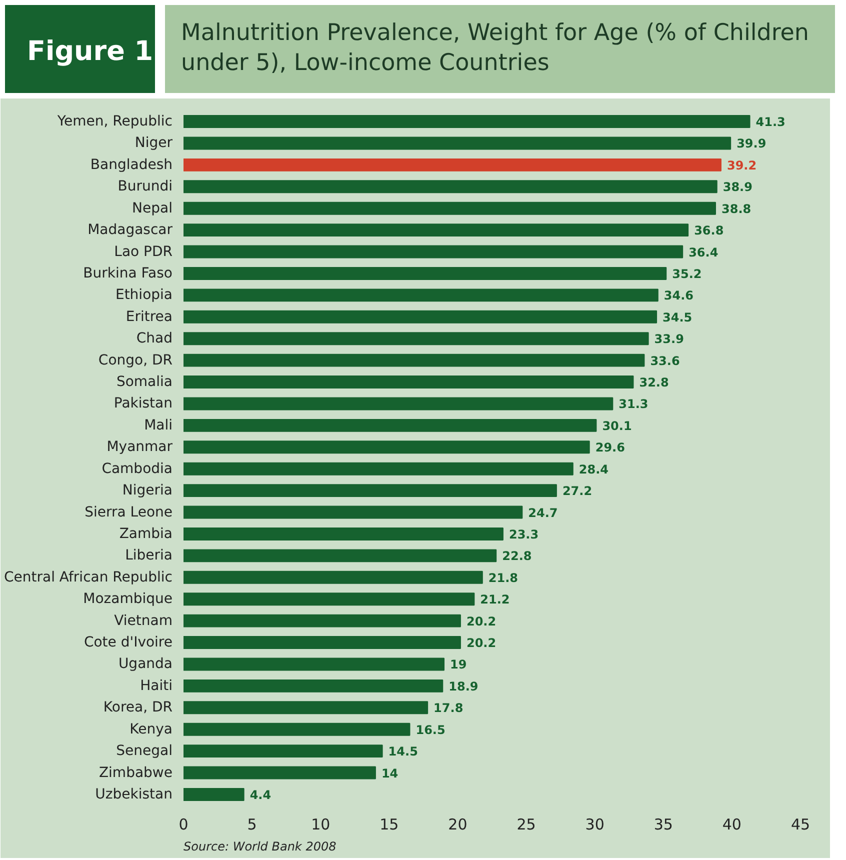 This screenshot has width=846, height=860. Describe the element at coordinates (130, 230) in the screenshot. I see `y-tick-label: Madagascar` at that location.